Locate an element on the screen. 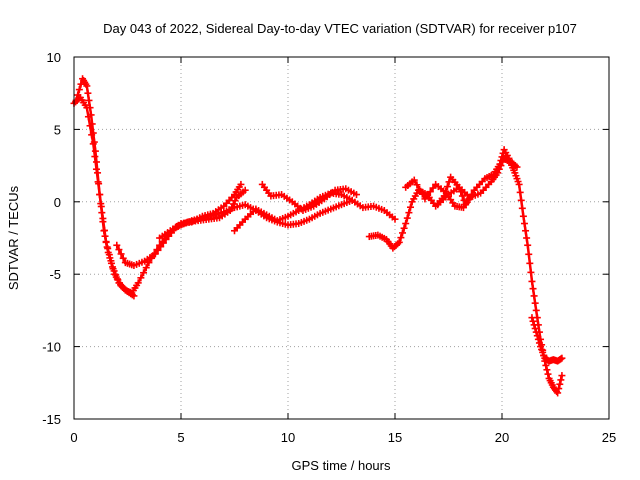  y-tick-label: -15 is located at coordinates (51, 419).